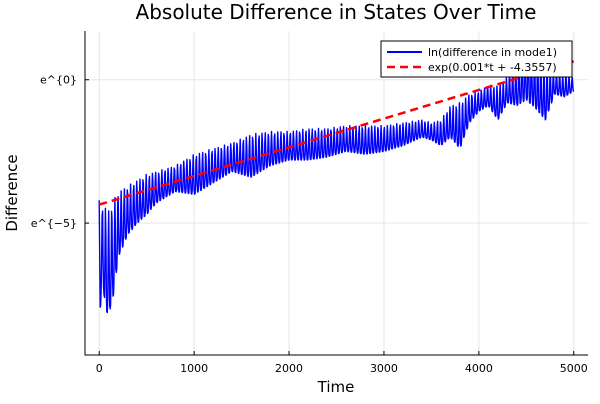  What do you see at coordinates (492, 67) in the screenshot?
I see `legend-label-series-2: exp(0.001*t + -4.3557)` at bounding box center [492, 67].